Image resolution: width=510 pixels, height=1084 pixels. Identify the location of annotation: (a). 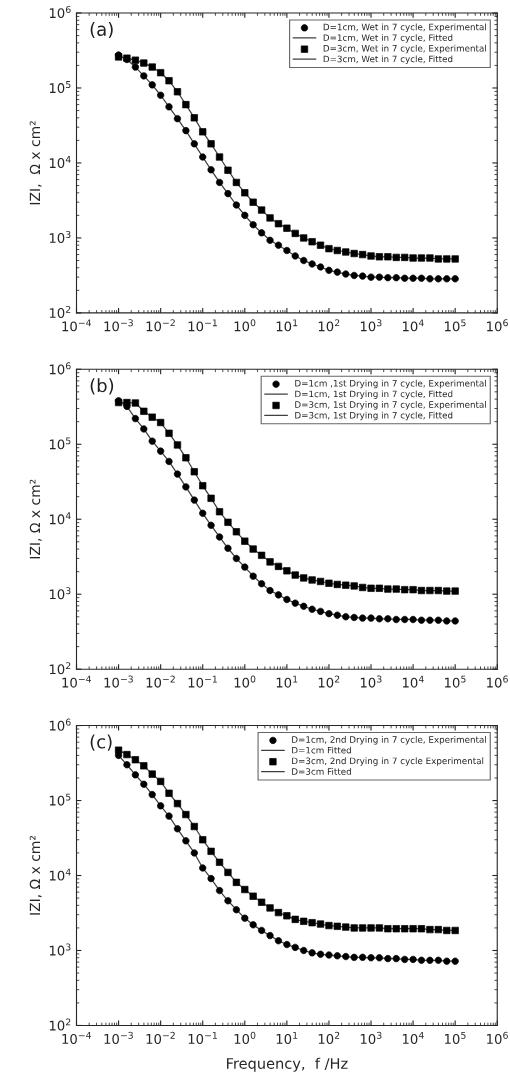
(101, 30).